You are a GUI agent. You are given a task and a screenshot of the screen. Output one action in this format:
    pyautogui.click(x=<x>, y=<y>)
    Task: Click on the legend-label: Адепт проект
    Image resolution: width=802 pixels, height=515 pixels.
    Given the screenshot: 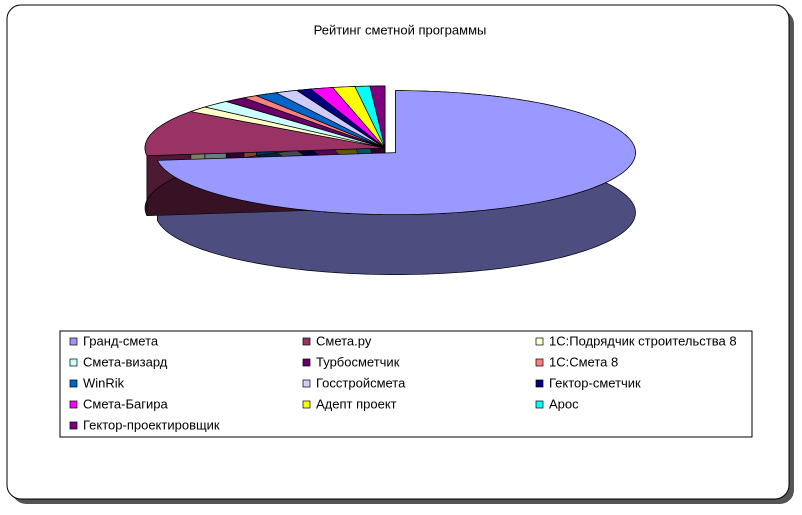 What is the action you would take?
    pyautogui.click(x=356, y=403)
    